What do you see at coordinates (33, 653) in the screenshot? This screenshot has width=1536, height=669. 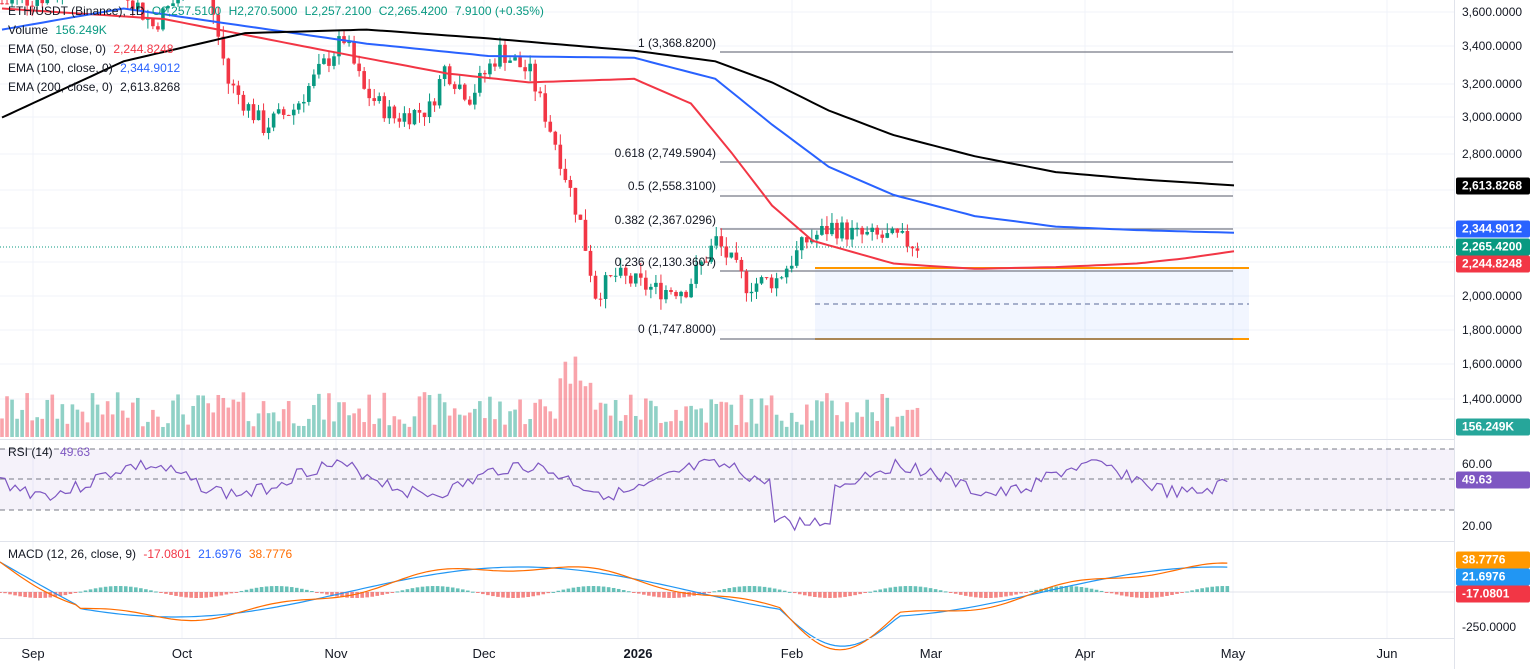 I see `date-tick: Sep` at bounding box center [33, 653].